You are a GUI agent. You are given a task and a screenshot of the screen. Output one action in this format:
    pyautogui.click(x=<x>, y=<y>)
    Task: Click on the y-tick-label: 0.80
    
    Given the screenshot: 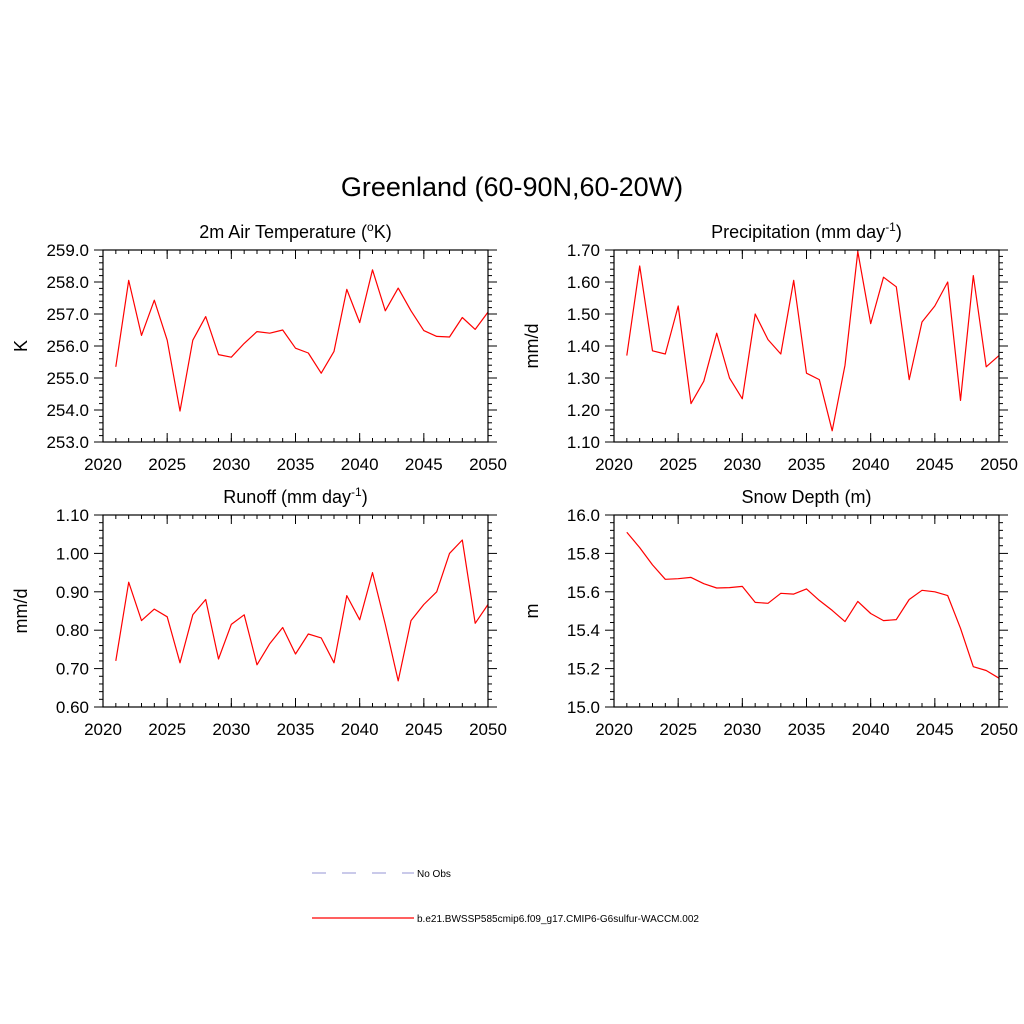 What is the action you would take?
    pyautogui.click(x=72, y=630)
    